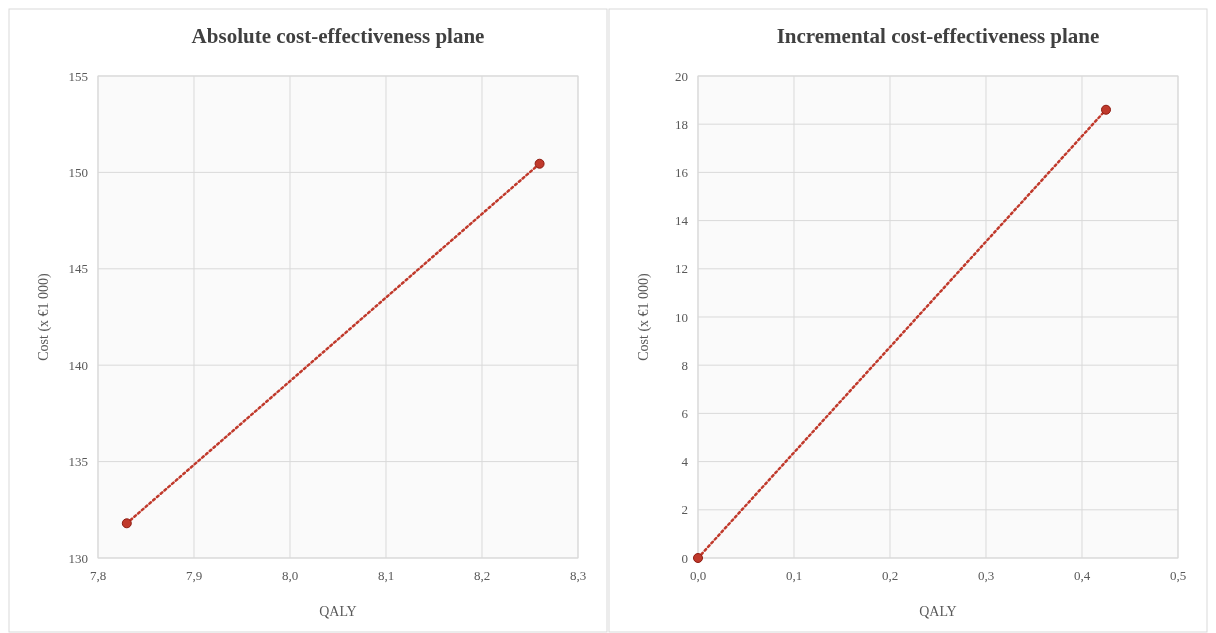 The image size is (1216, 633). I want to click on x-tick-label: 0,0, so click(698, 575).